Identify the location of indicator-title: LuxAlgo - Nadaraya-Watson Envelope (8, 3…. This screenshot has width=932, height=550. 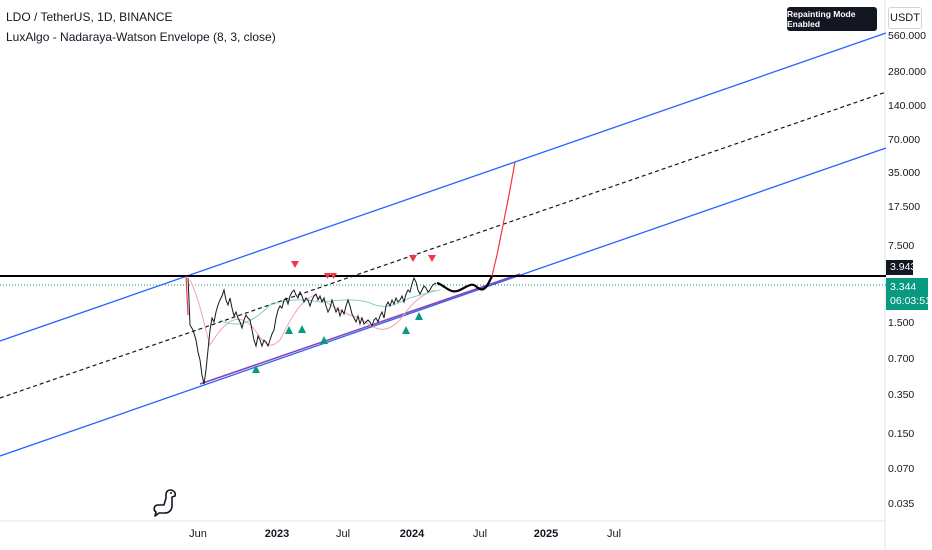
(141, 37).